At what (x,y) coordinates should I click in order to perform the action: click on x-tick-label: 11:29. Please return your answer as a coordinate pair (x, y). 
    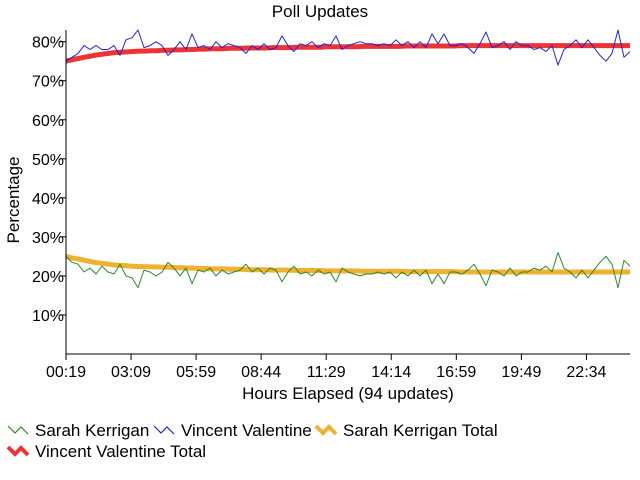
    Looking at the image, I should click on (326, 372).